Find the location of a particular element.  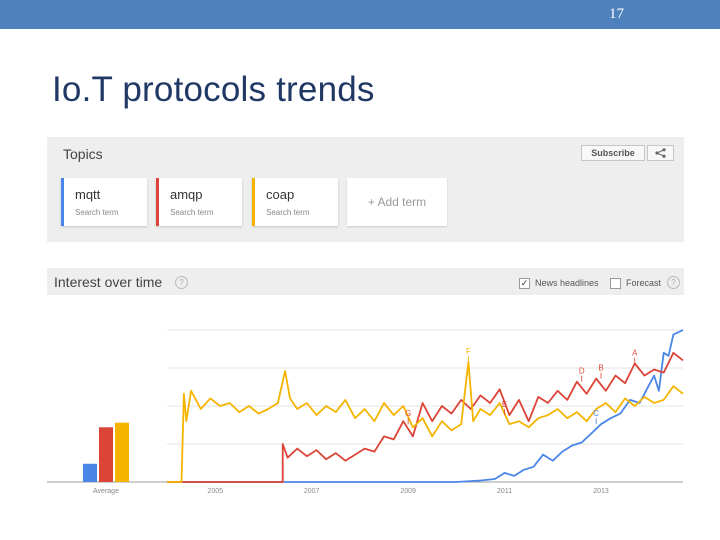

share-icon is located at coordinates (660, 153).